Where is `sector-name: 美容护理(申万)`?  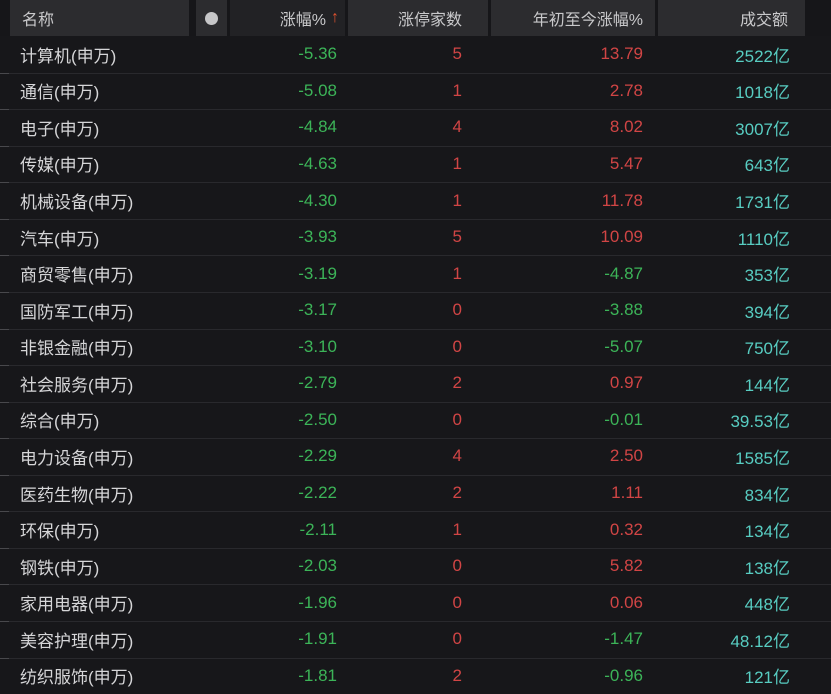
sector-name: 美容护理(申万) is located at coordinates (77, 641).